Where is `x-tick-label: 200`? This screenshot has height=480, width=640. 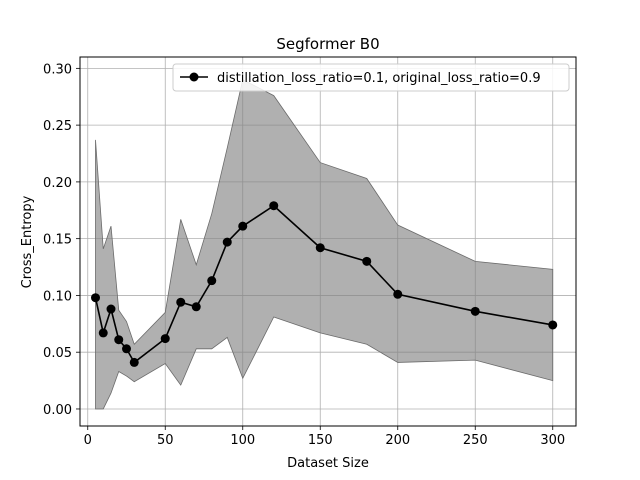 x-tick-label: 200 is located at coordinates (397, 440).